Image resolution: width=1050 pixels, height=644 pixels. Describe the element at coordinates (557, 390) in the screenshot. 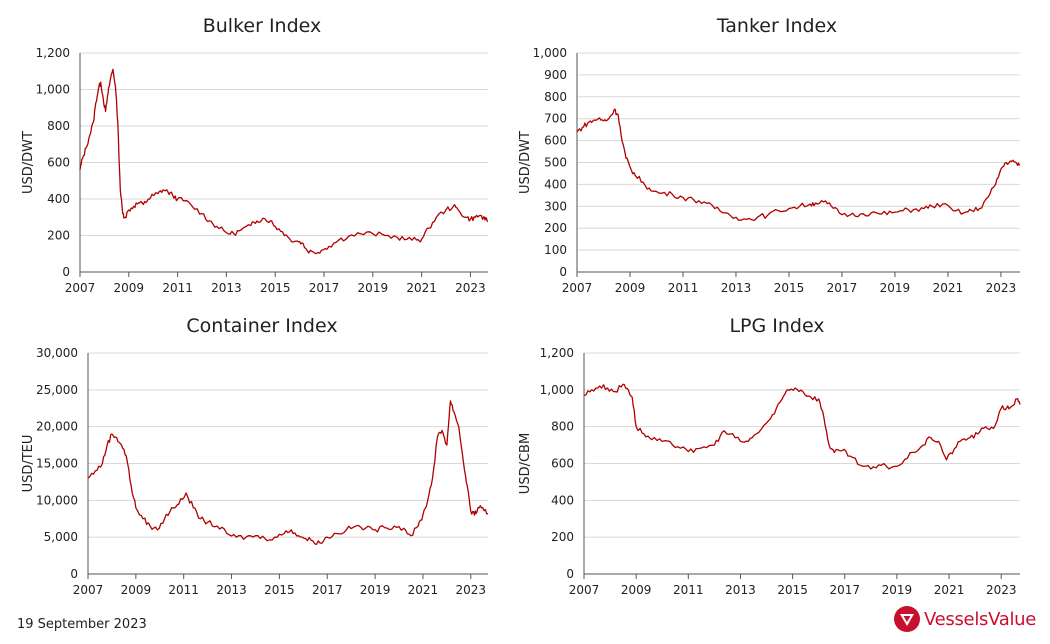

I see `lpg-ytick-label: 1,000` at that location.